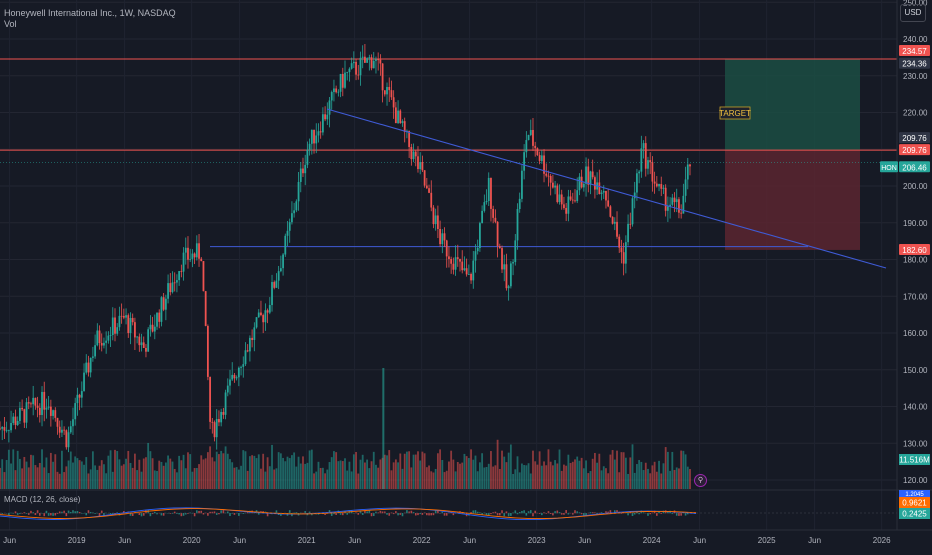 Image resolution: width=932 pixels, height=555 pixels. Describe the element at coordinates (914, 51) in the screenshot. I see `target-price-badge: 234.57` at that location.